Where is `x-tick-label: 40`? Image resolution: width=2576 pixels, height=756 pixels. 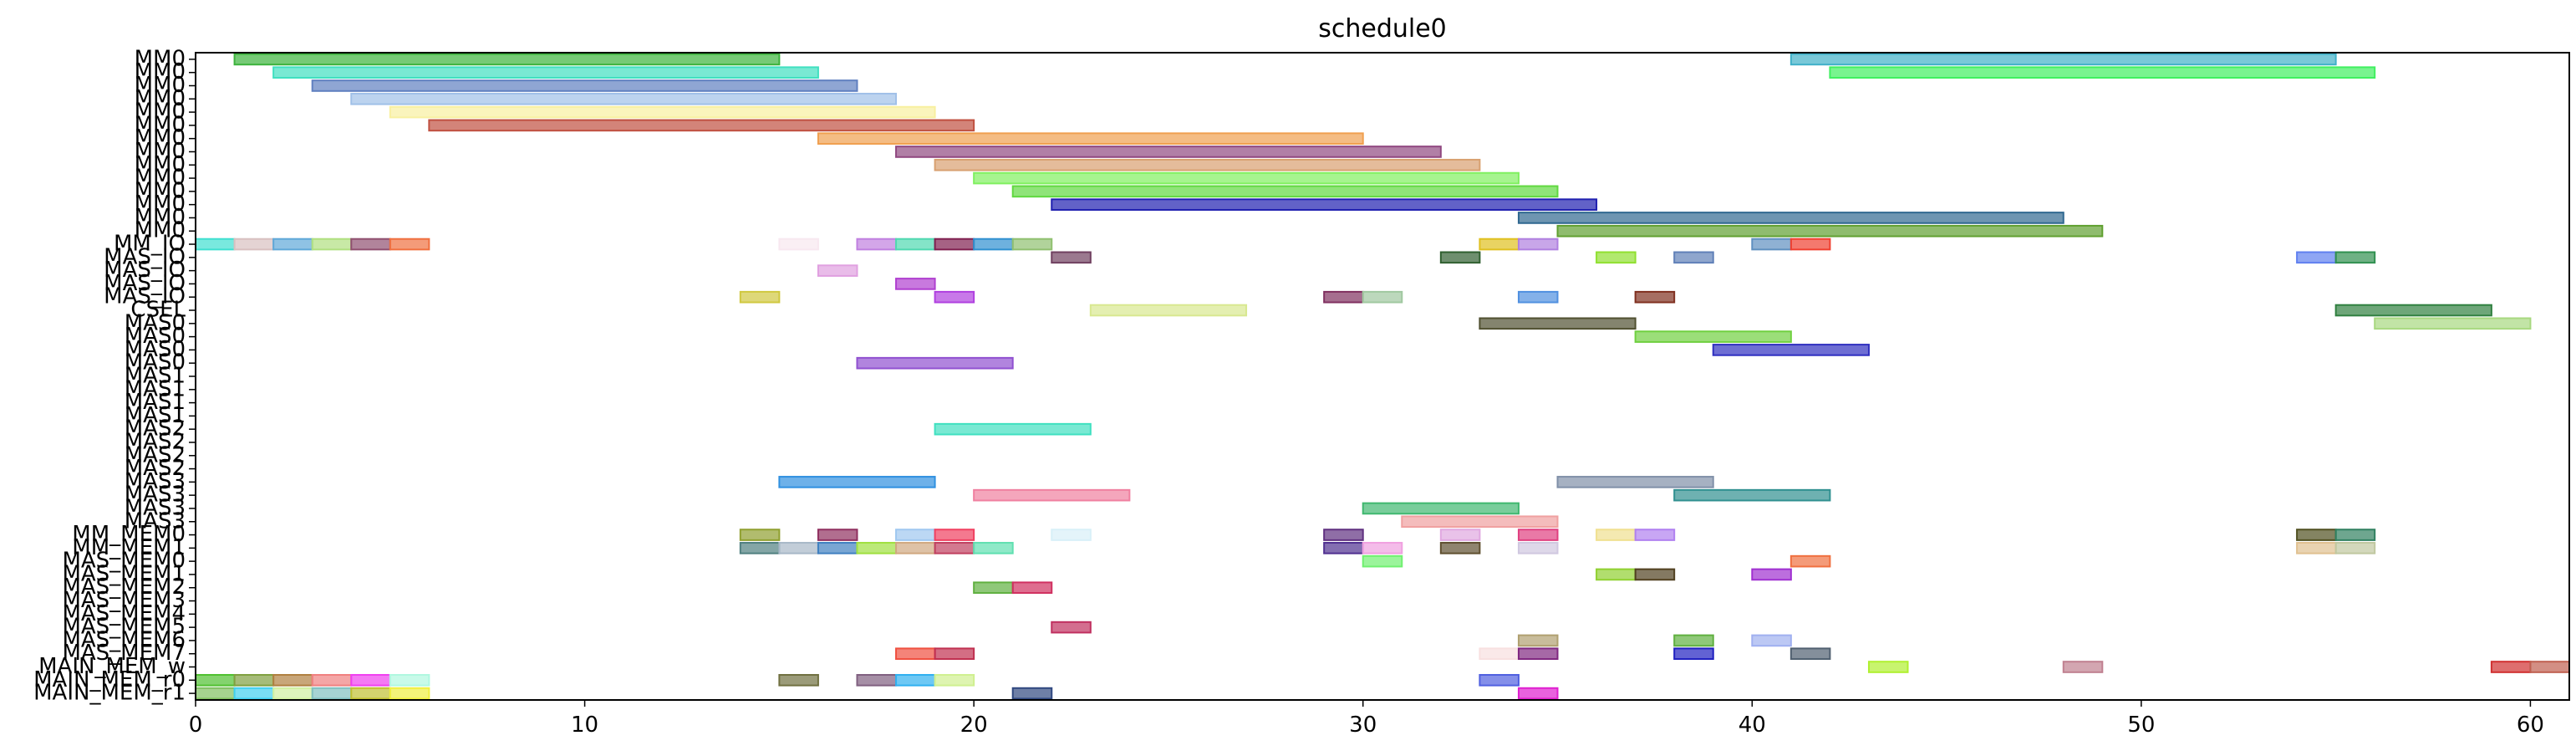
x-tick-label: 40 is located at coordinates (1752, 725).